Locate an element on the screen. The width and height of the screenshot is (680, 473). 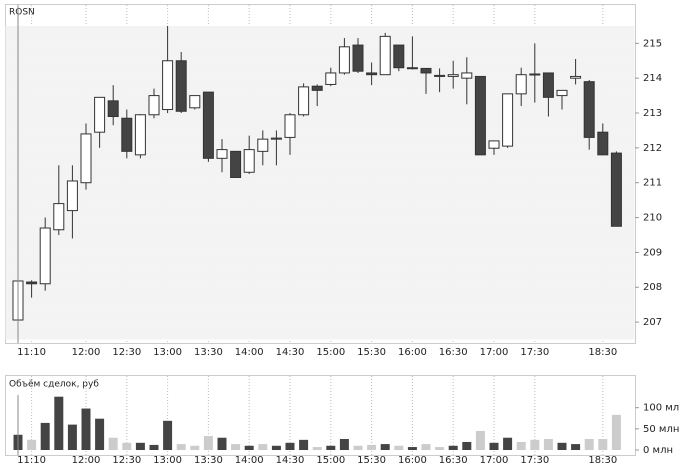
y-tick-label: 211 is located at coordinates (652, 183).